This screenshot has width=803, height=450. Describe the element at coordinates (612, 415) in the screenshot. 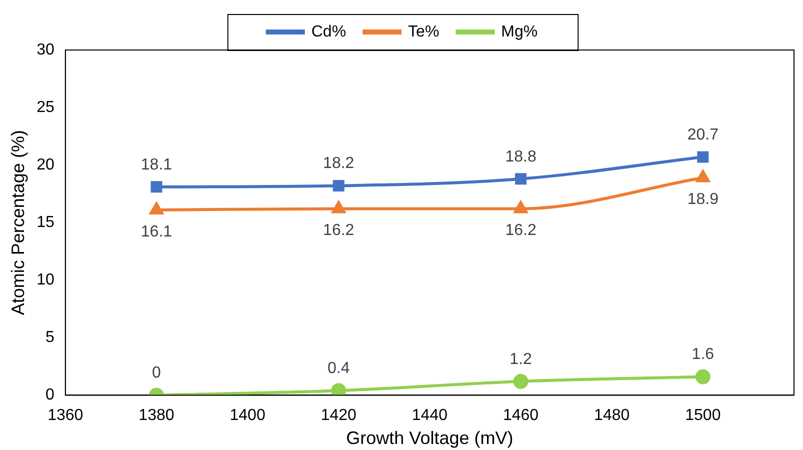

I see `x-tick-label: 1480` at that location.